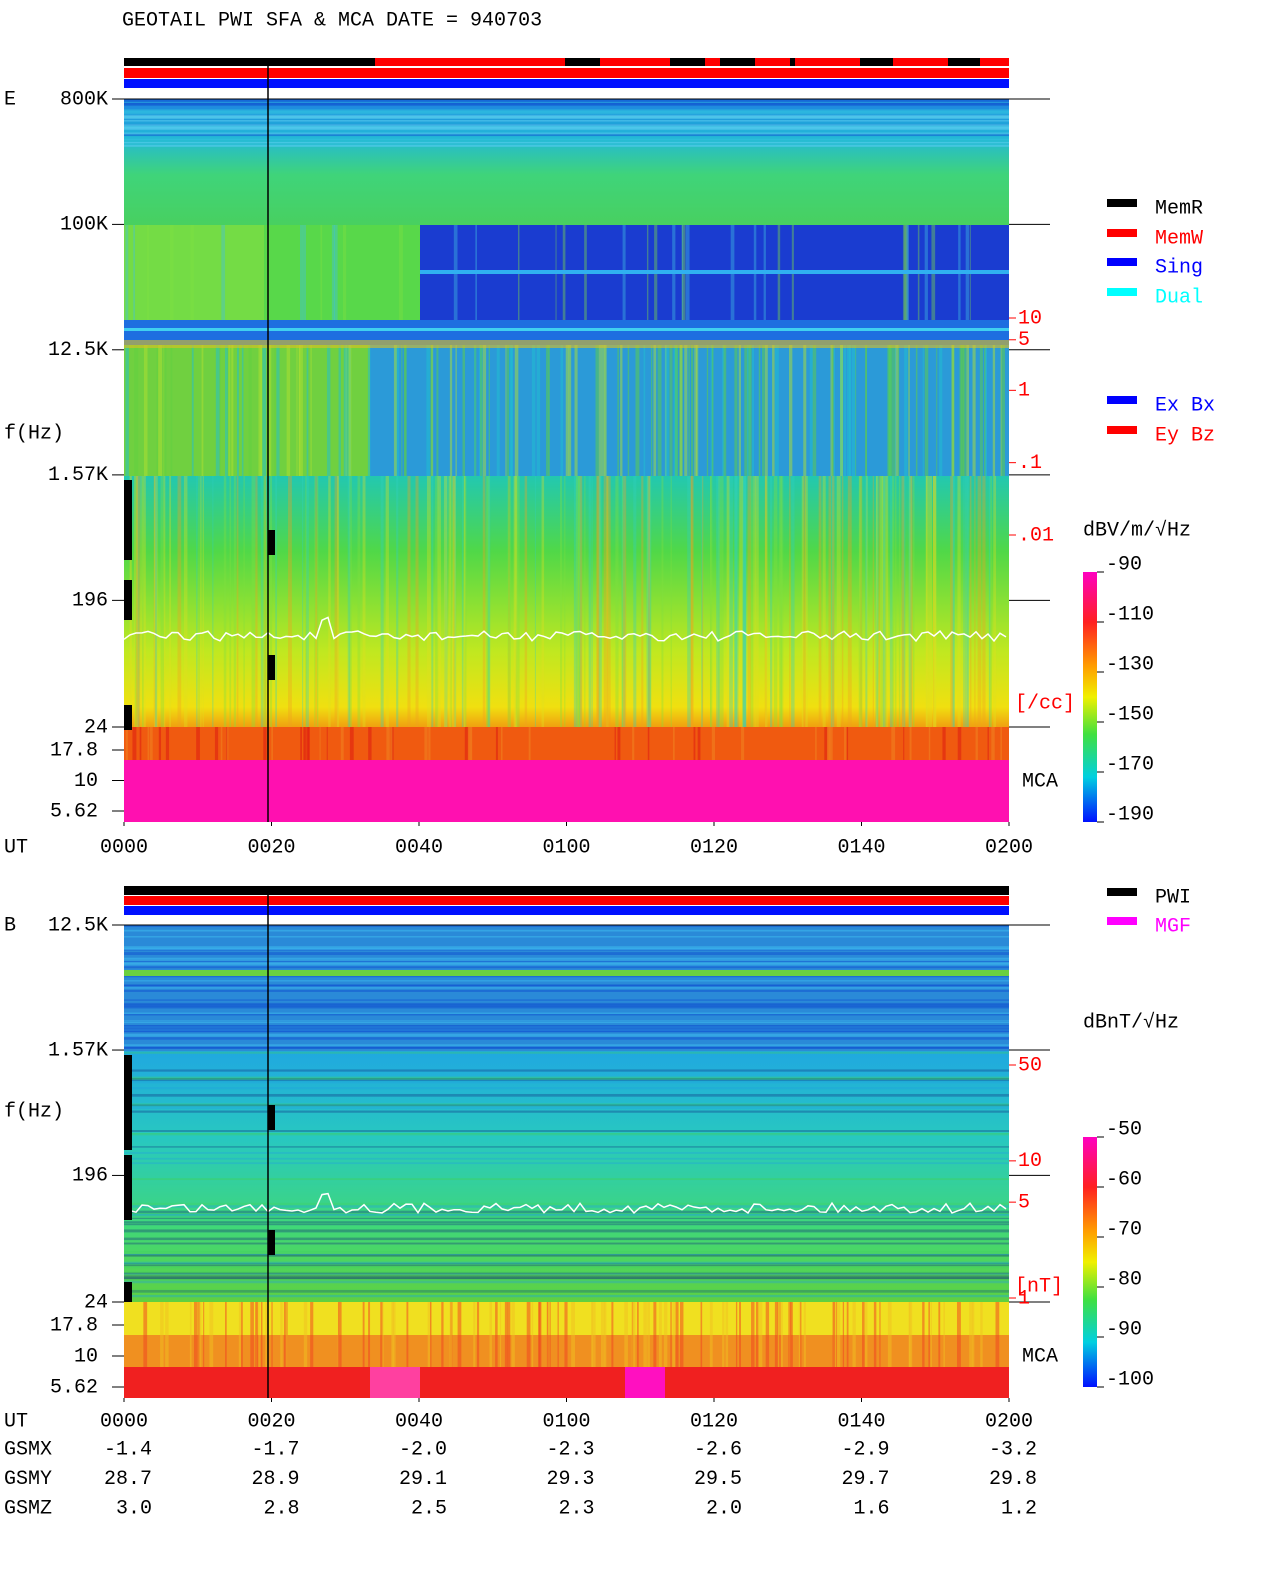 The image size is (1280, 1593). Describe the element at coordinates (566, 1421) in the screenshot. I see `x-tick-label: 0100` at that location.